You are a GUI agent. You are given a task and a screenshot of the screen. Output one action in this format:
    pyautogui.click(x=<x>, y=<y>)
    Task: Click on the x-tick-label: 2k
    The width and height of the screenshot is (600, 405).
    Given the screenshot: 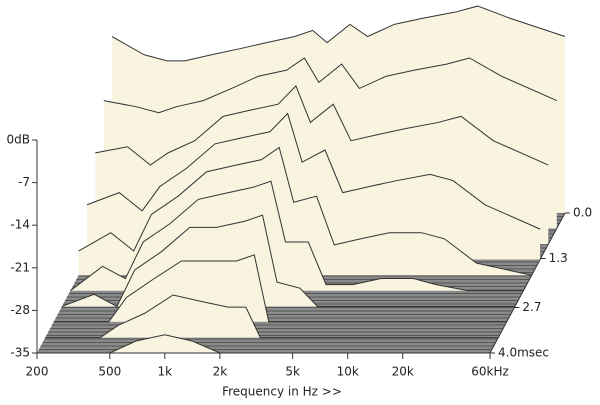 What is the action you would take?
    pyautogui.click(x=220, y=372)
    